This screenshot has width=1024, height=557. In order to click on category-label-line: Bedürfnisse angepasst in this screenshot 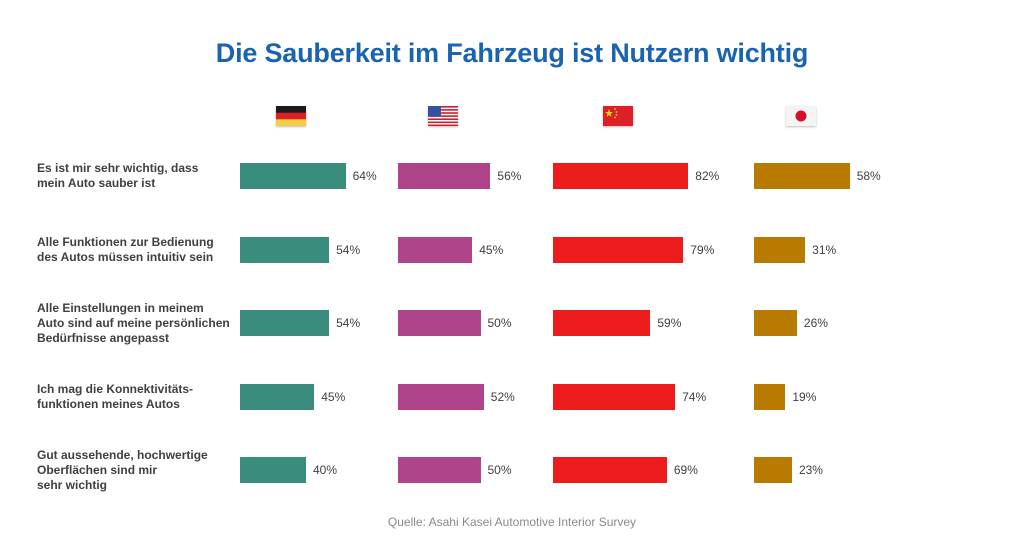, I will do `click(103, 337)`.